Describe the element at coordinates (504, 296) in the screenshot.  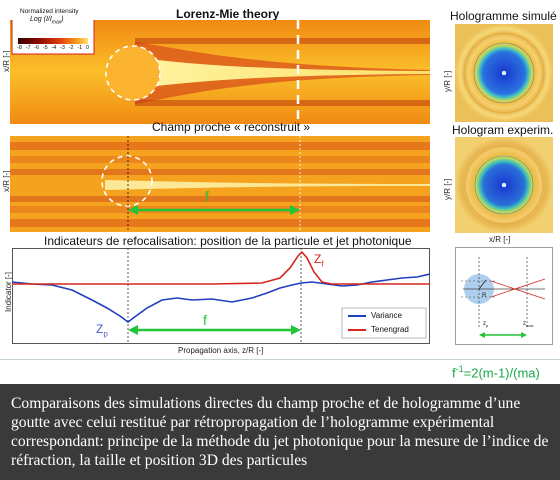
I see `photonic-jet-schematic` at that location.